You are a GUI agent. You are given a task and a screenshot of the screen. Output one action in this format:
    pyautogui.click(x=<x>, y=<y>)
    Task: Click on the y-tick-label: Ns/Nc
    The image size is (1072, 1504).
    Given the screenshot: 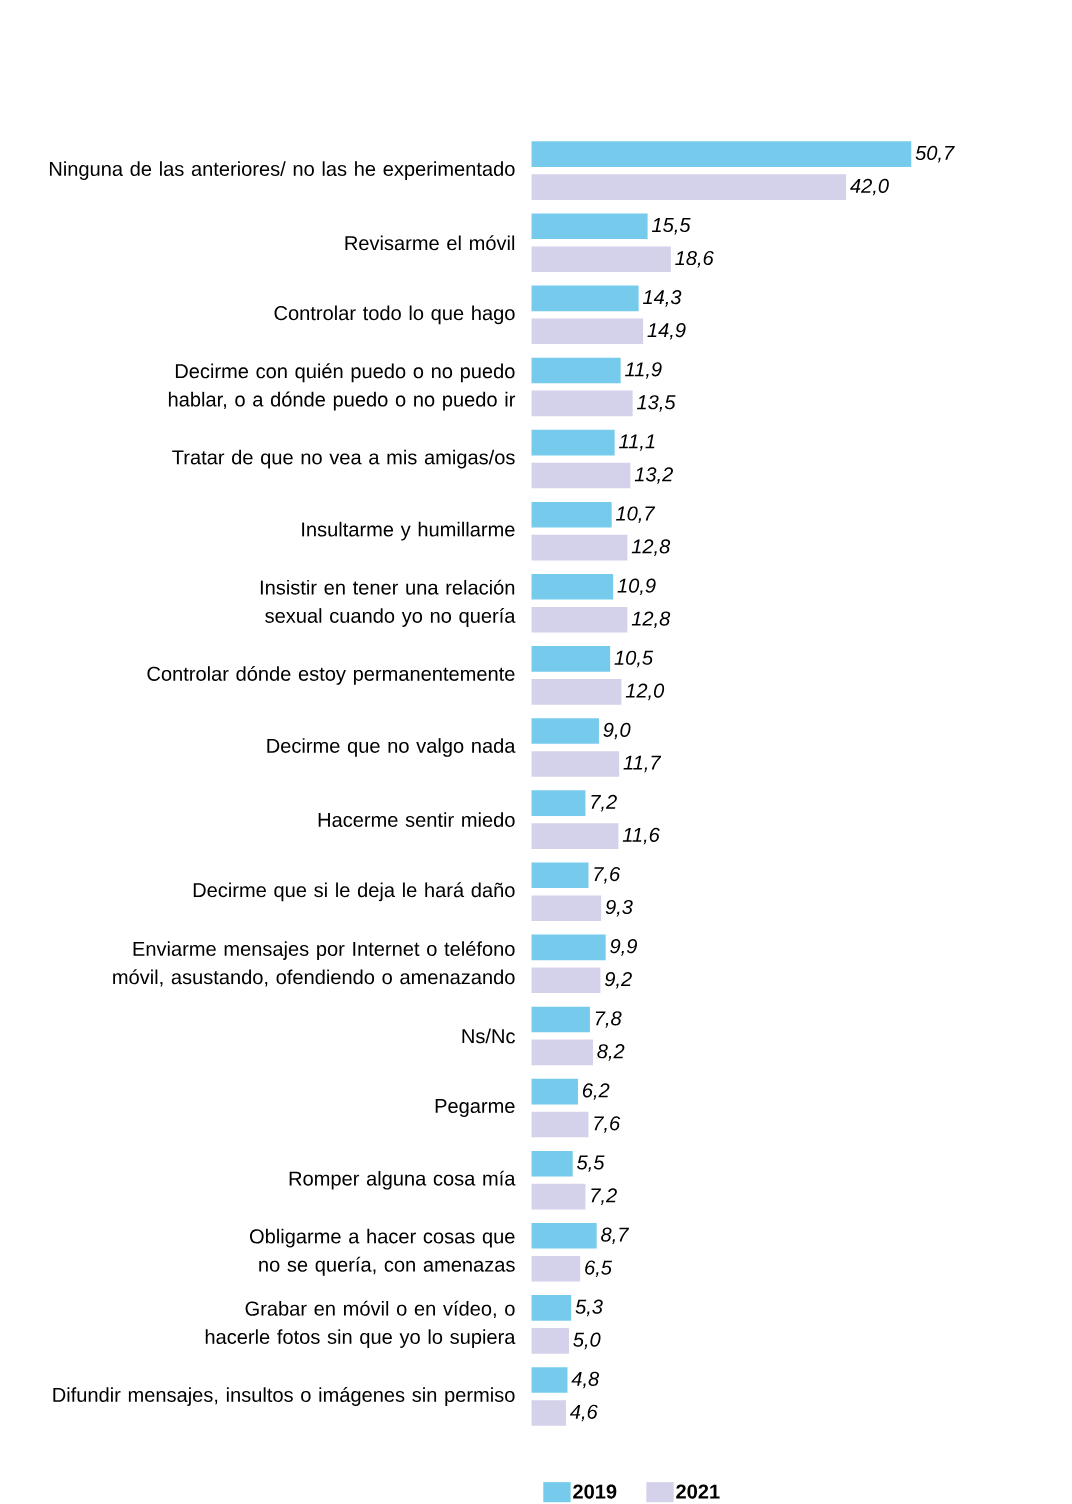 What is the action you would take?
    pyautogui.click(x=488, y=1036)
    